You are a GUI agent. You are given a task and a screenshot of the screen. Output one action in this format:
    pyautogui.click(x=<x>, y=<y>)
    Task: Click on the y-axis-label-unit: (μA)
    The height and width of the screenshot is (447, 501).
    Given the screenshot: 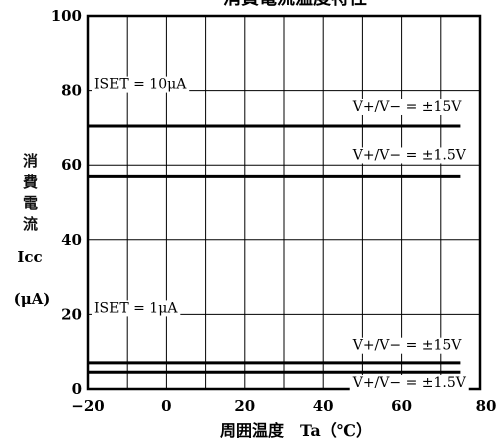 What is the action you would take?
    pyautogui.click(x=32, y=299)
    